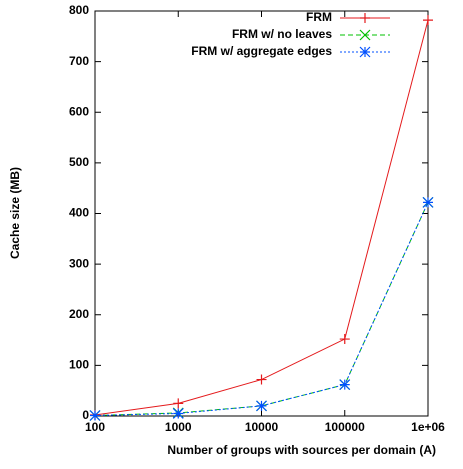 This screenshot has width=463, height=469. Describe the element at coordinates (79, 61) in the screenshot. I see `y-tick-label: 700` at that location.